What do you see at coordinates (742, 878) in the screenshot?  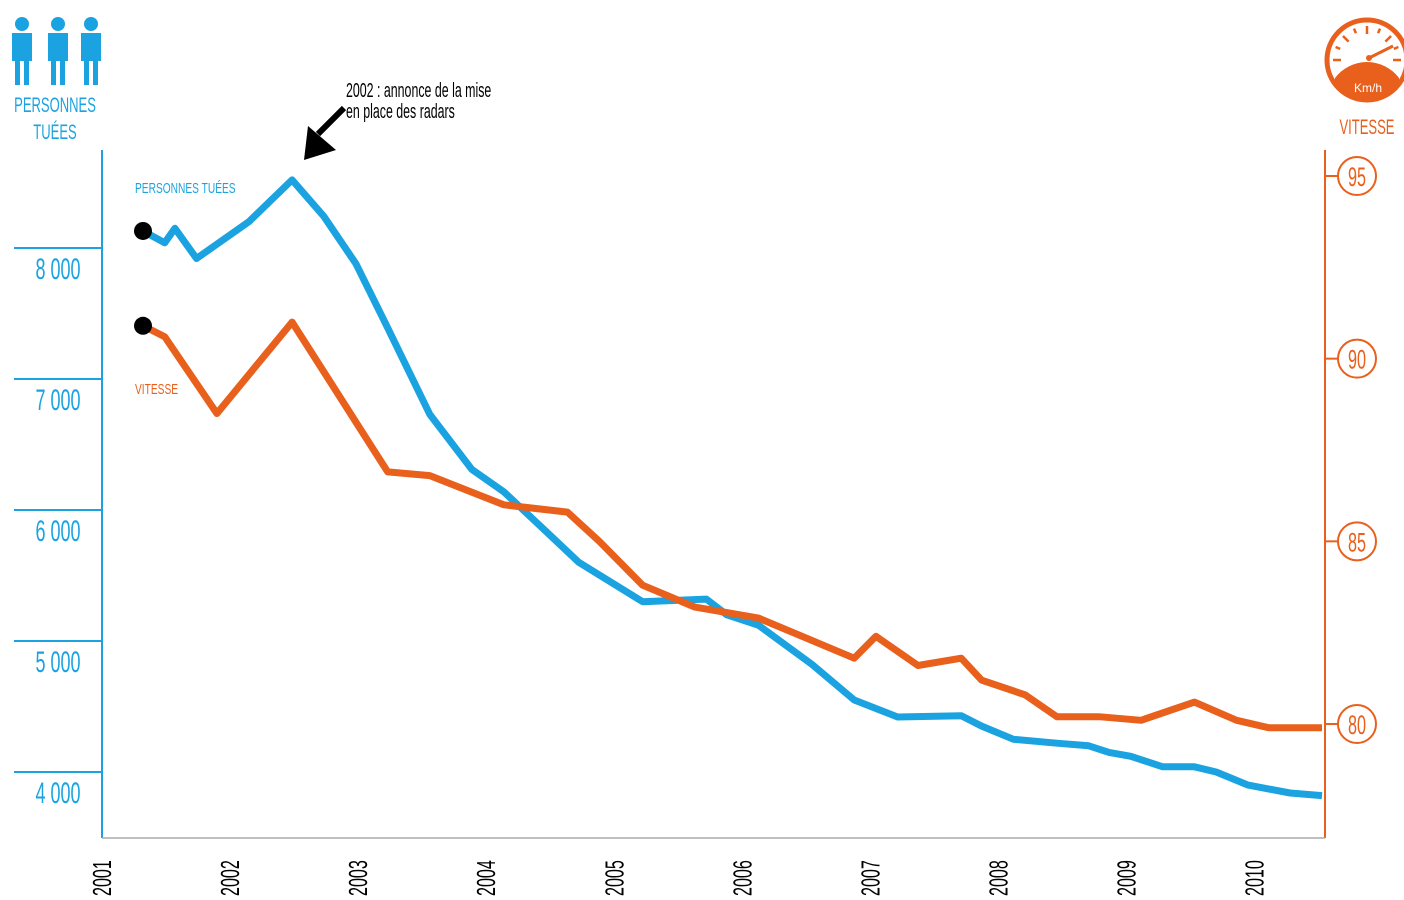 I see `x-tick-label: 2006` at bounding box center [742, 878].